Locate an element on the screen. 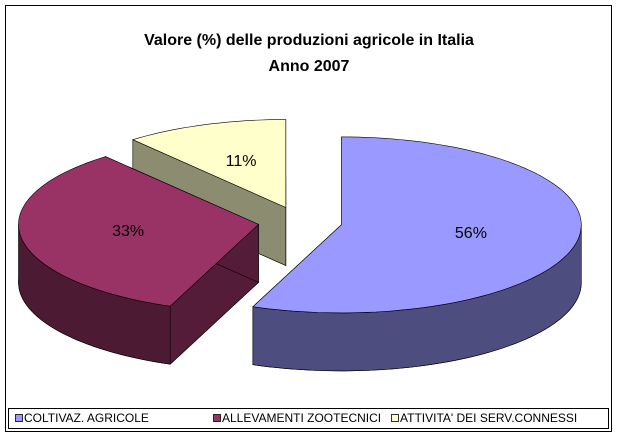 The height and width of the screenshot is (436, 617). legend-label: ATTIVITA' DEI SERV.CONNESSI is located at coordinates (488, 418).